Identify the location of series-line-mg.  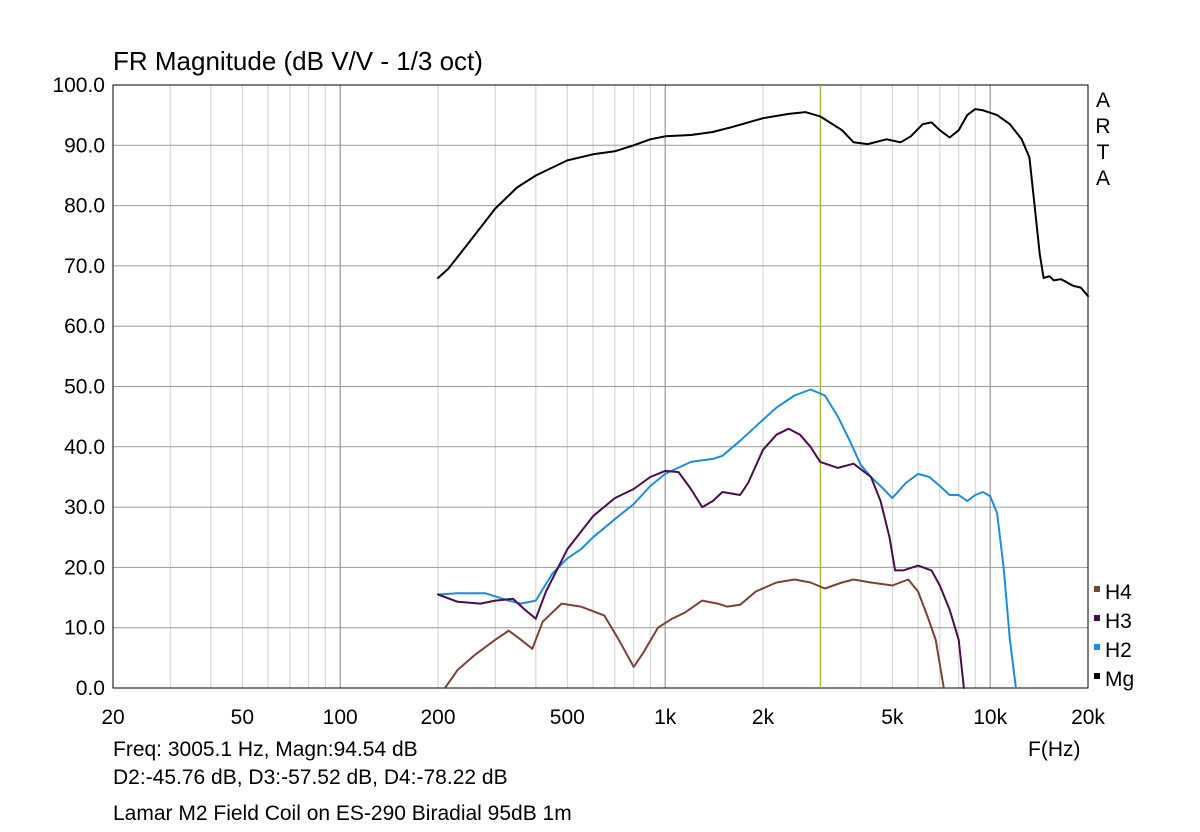
(763, 203).